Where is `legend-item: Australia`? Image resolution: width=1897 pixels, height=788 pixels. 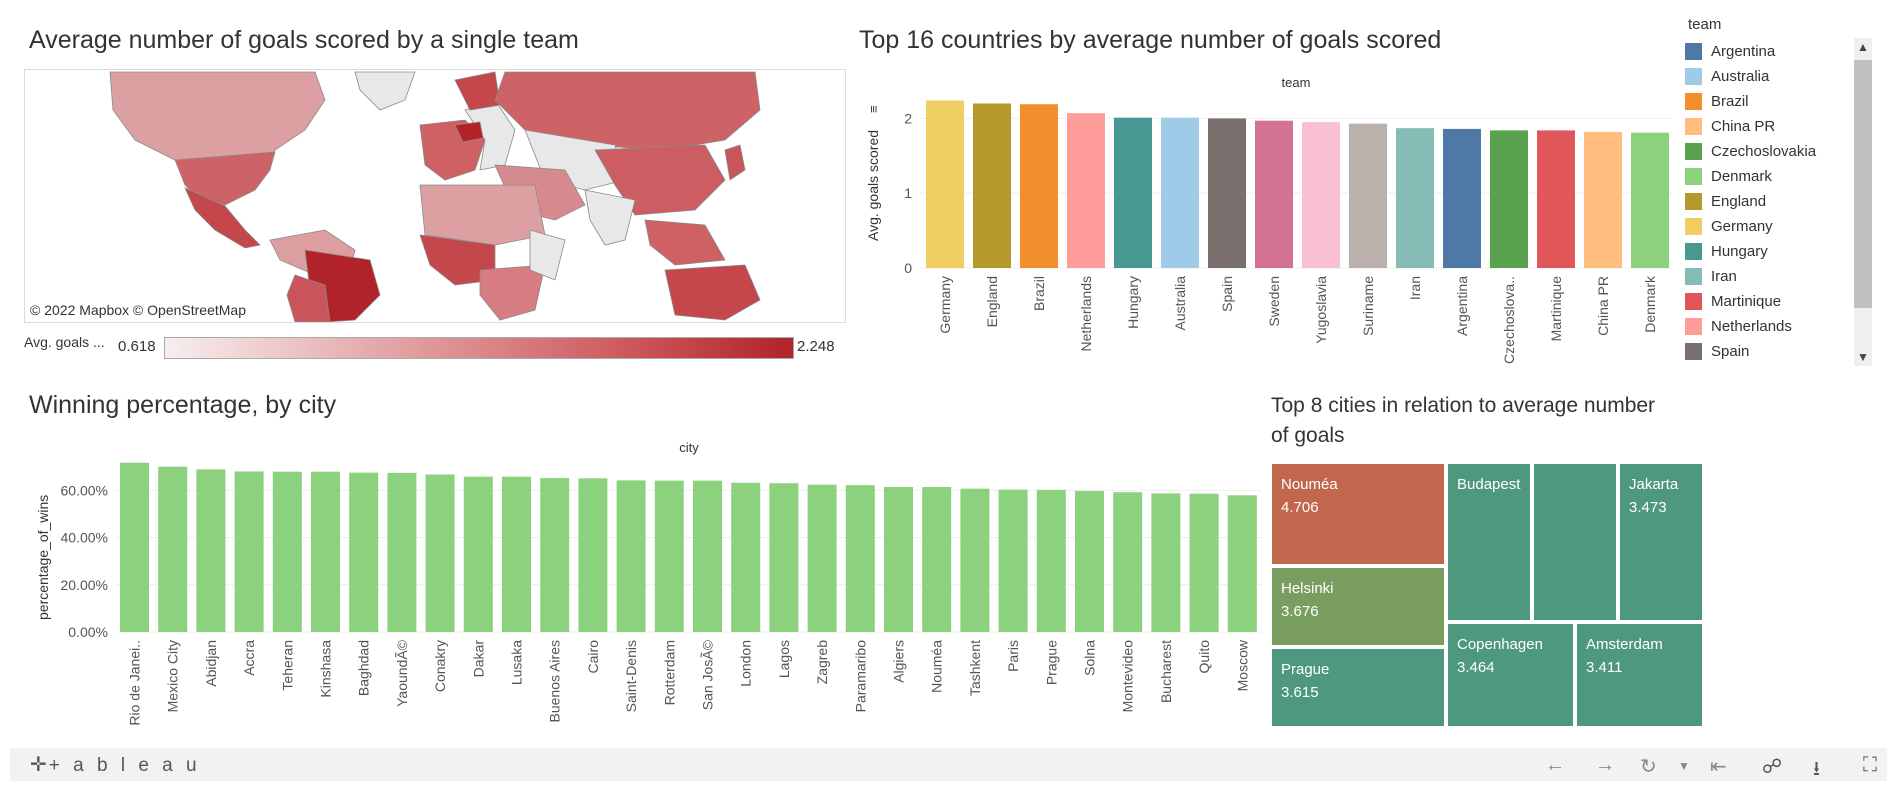
legend-item: Australia is located at coordinates (1770, 76).